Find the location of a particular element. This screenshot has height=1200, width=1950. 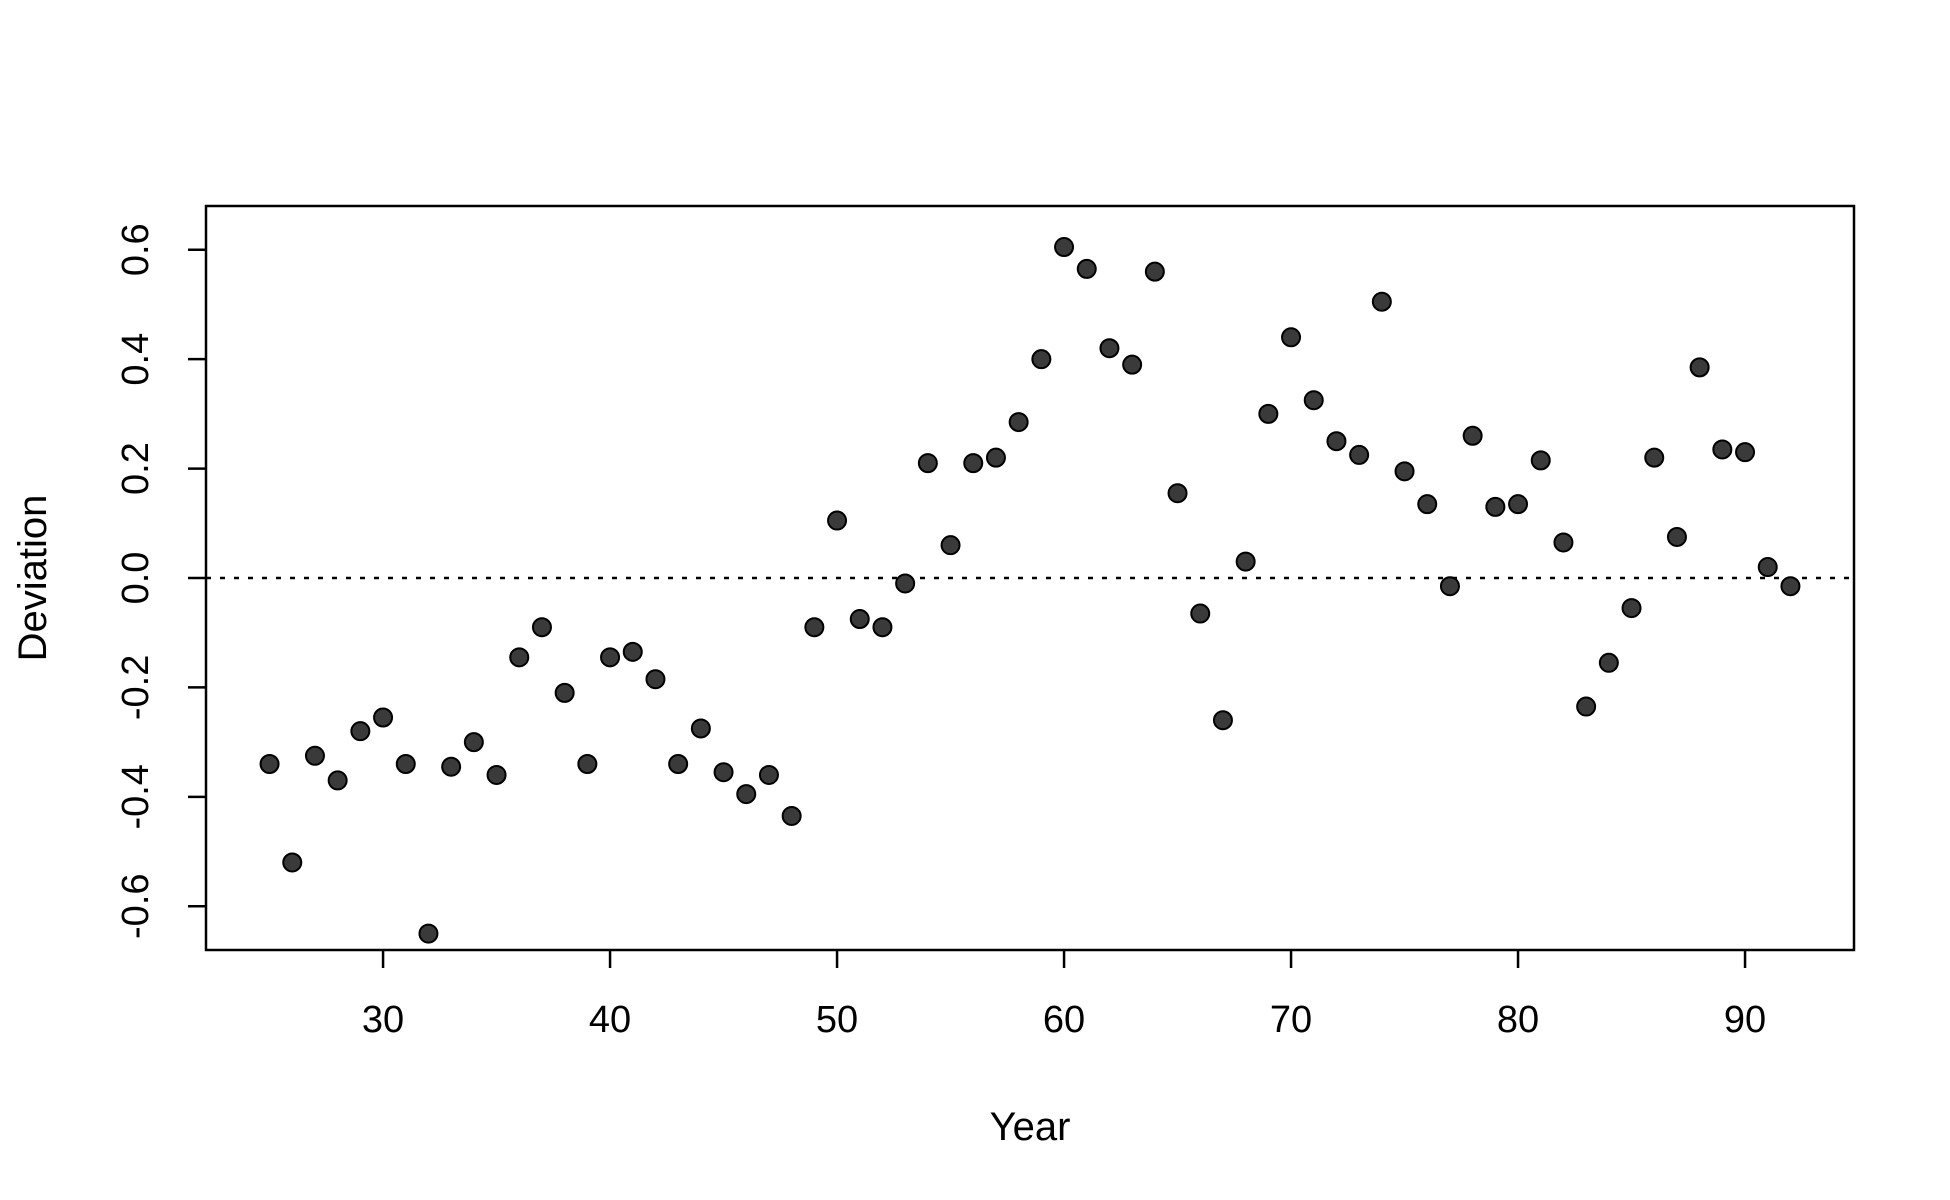

x-tick-label: 60 is located at coordinates (1064, 1020).